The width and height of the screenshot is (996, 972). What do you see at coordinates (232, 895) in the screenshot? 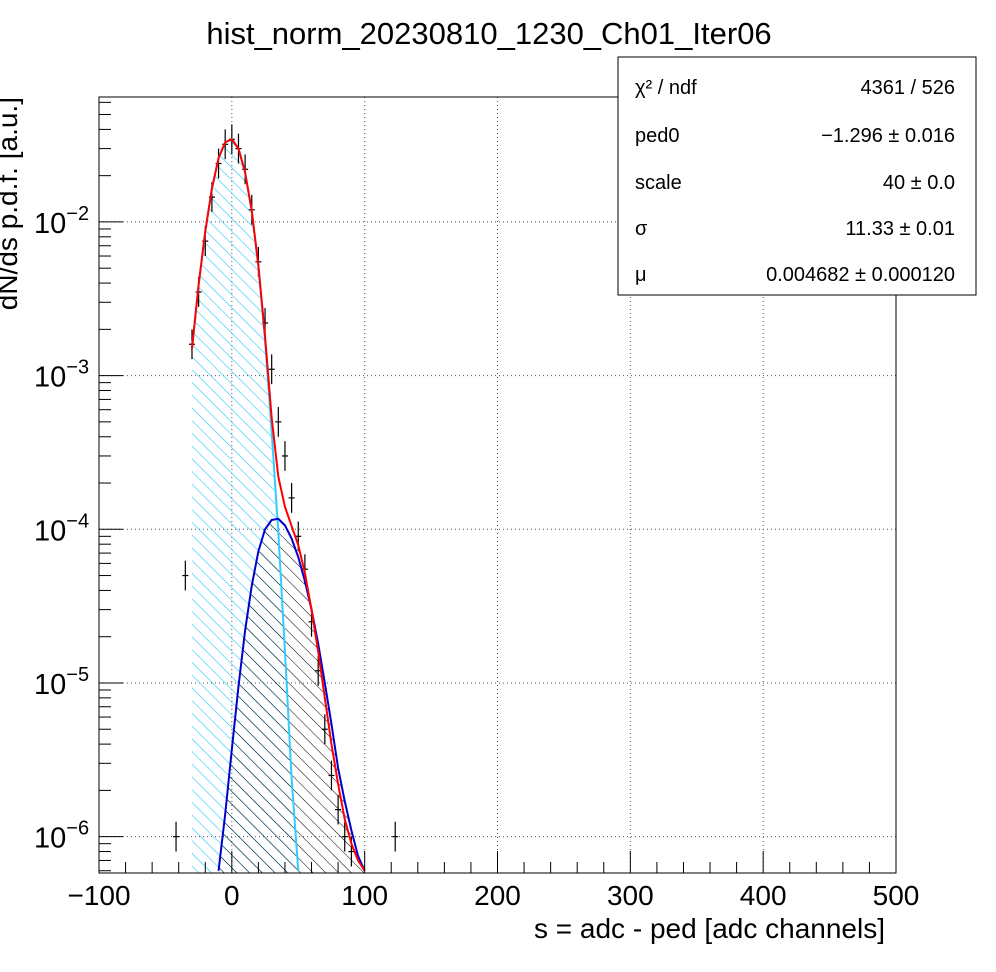
I see `x-tick-label: 0` at bounding box center [232, 895].